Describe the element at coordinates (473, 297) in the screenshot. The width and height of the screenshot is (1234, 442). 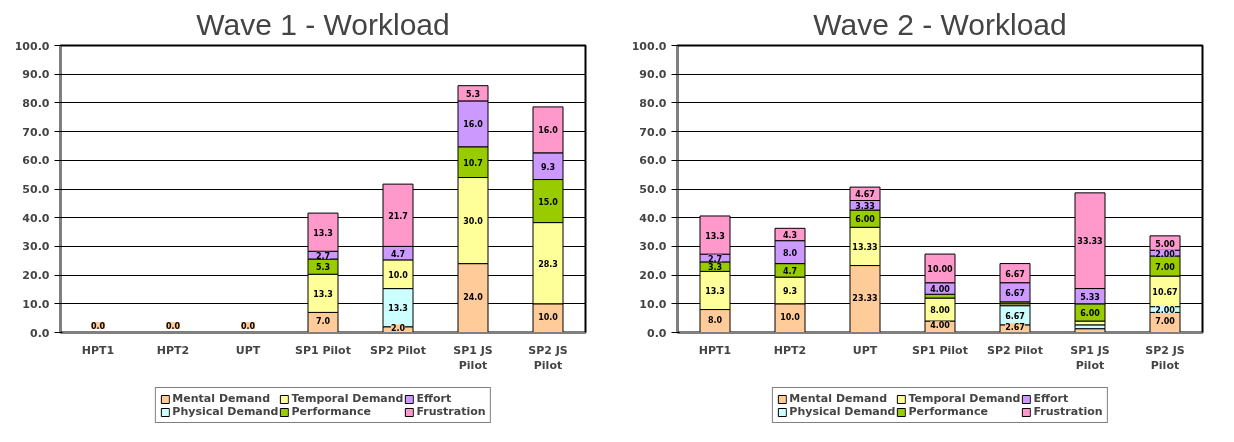
I see `data-label: 24.0` at that location.